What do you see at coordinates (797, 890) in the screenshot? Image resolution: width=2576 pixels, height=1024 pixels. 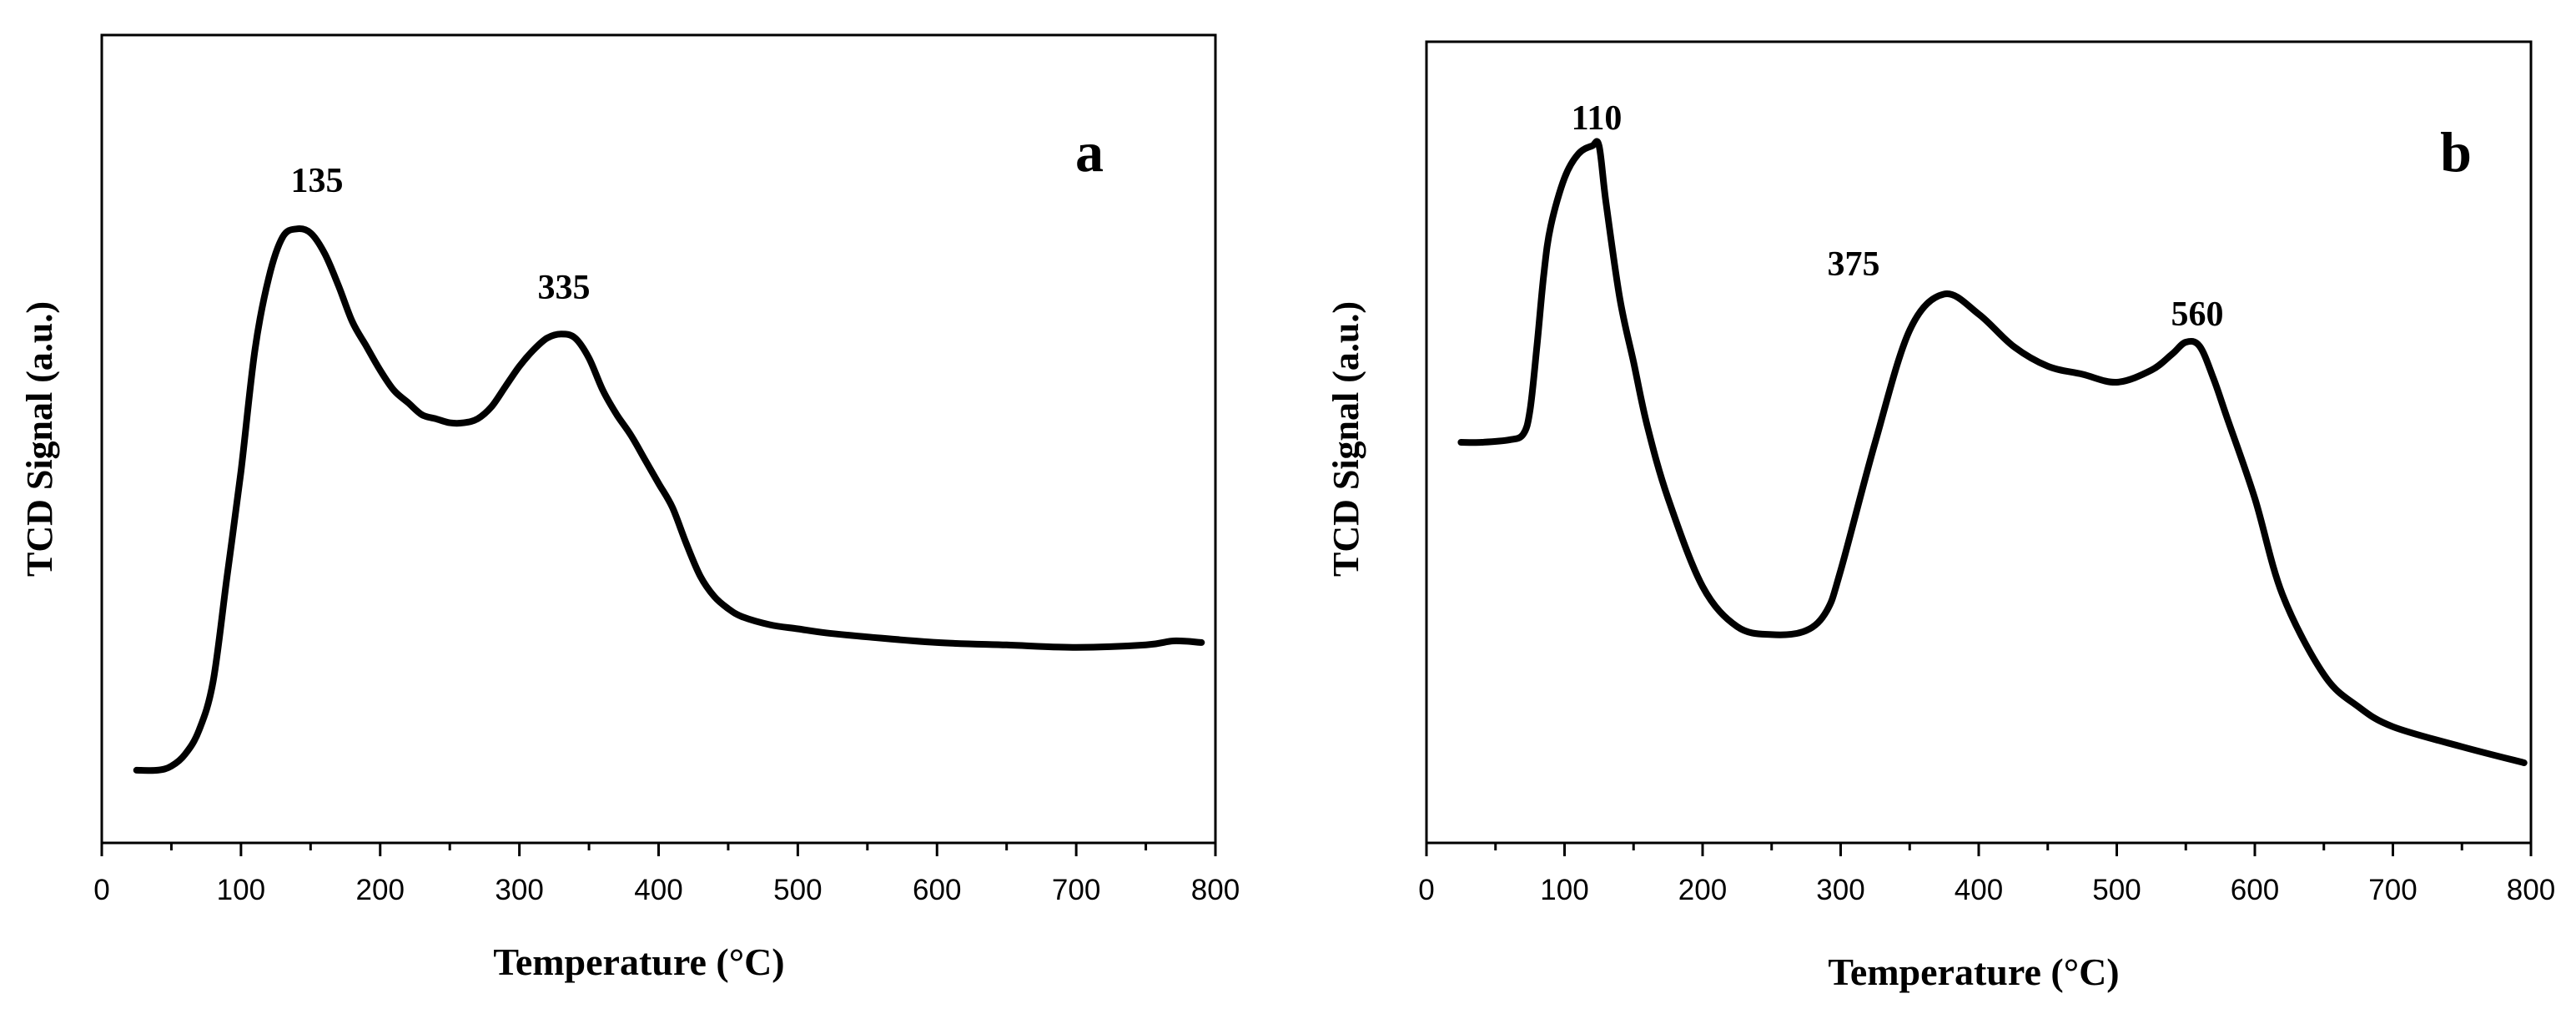 I see `chart-a-x-tick-label: 500` at bounding box center [797, 890].